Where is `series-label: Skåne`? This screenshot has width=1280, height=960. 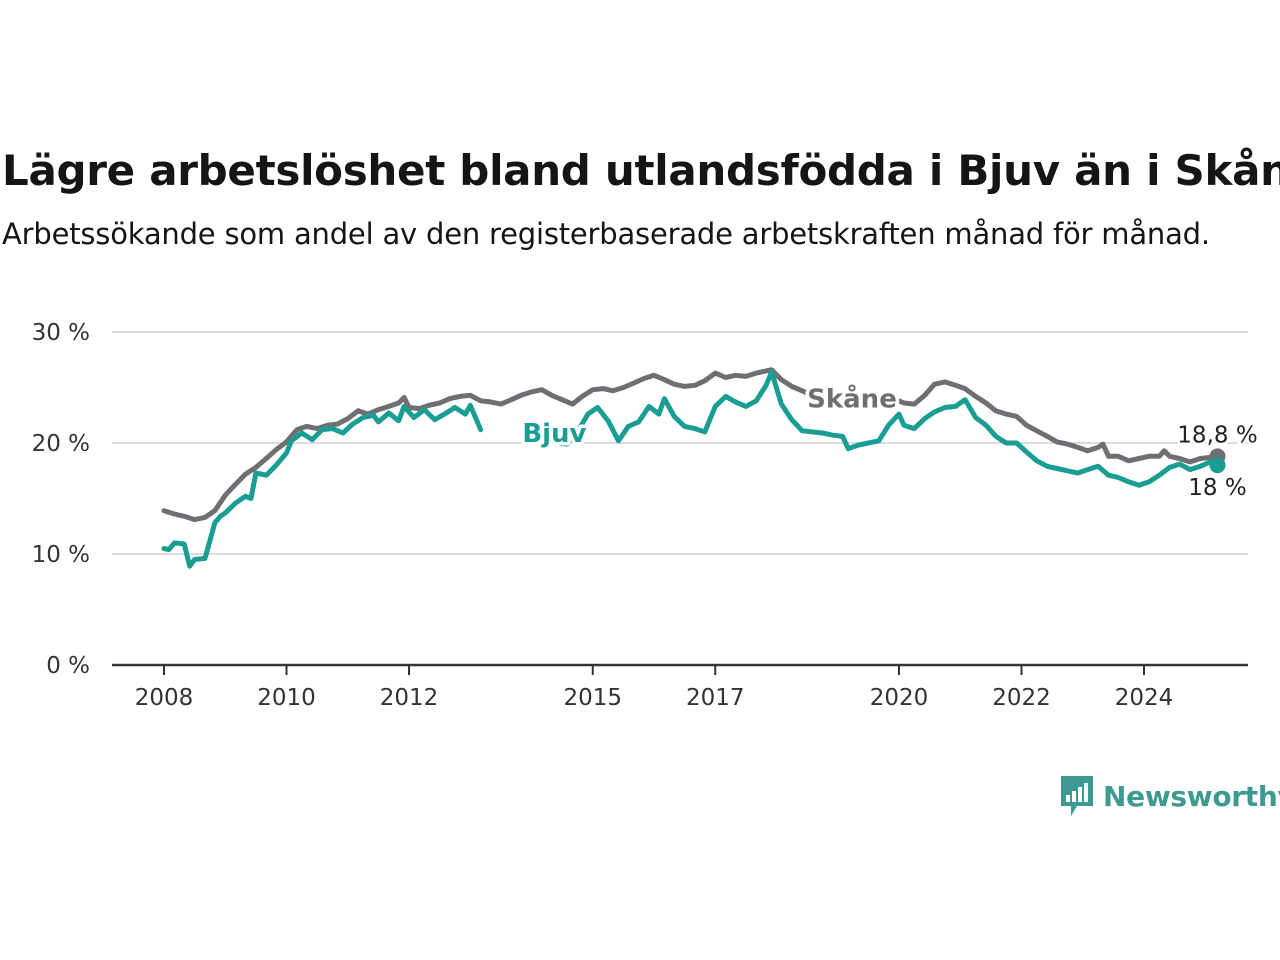
series-label: Skåne is located at coordinates (852, 399).